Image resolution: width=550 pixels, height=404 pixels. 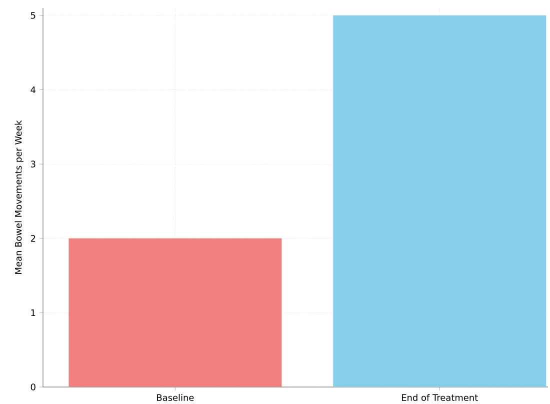 I want to click on y-tick-label: 4, so click(x=33, y=90).